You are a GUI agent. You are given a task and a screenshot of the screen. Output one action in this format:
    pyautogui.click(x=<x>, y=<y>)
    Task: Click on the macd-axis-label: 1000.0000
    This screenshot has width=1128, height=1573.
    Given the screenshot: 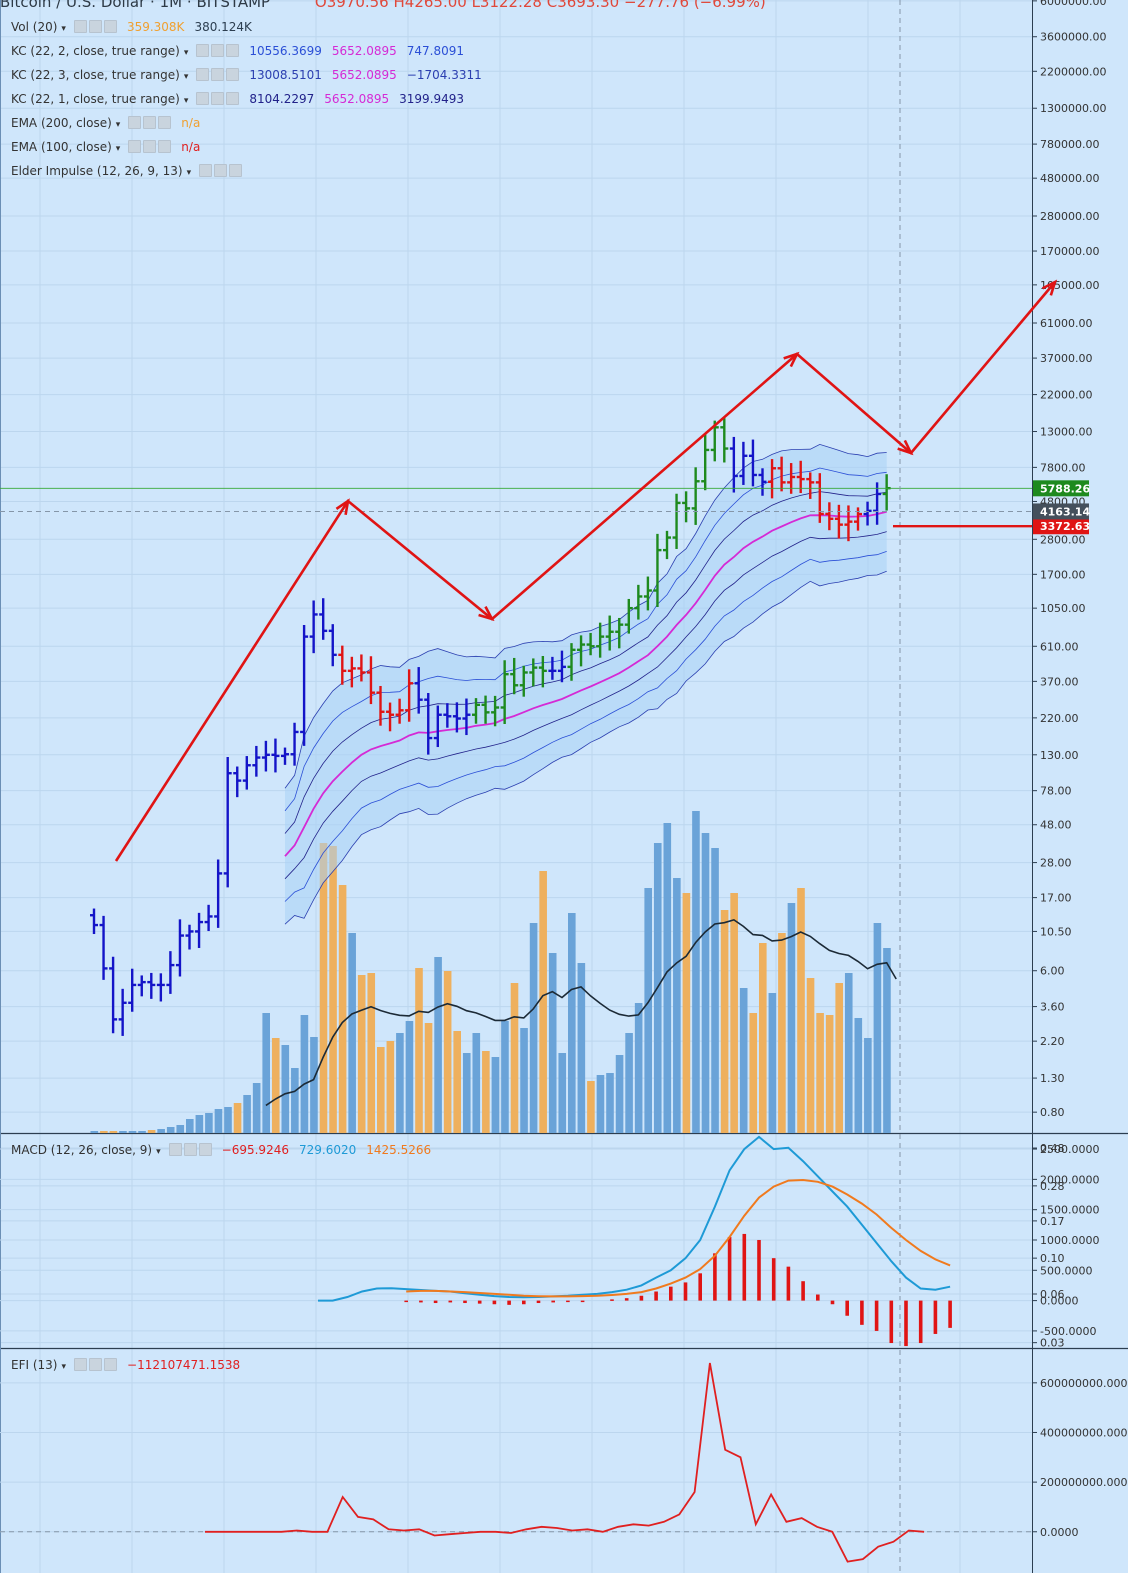 What is the action you would take?
    pyautogui.click(x=1070, y=1240)
    